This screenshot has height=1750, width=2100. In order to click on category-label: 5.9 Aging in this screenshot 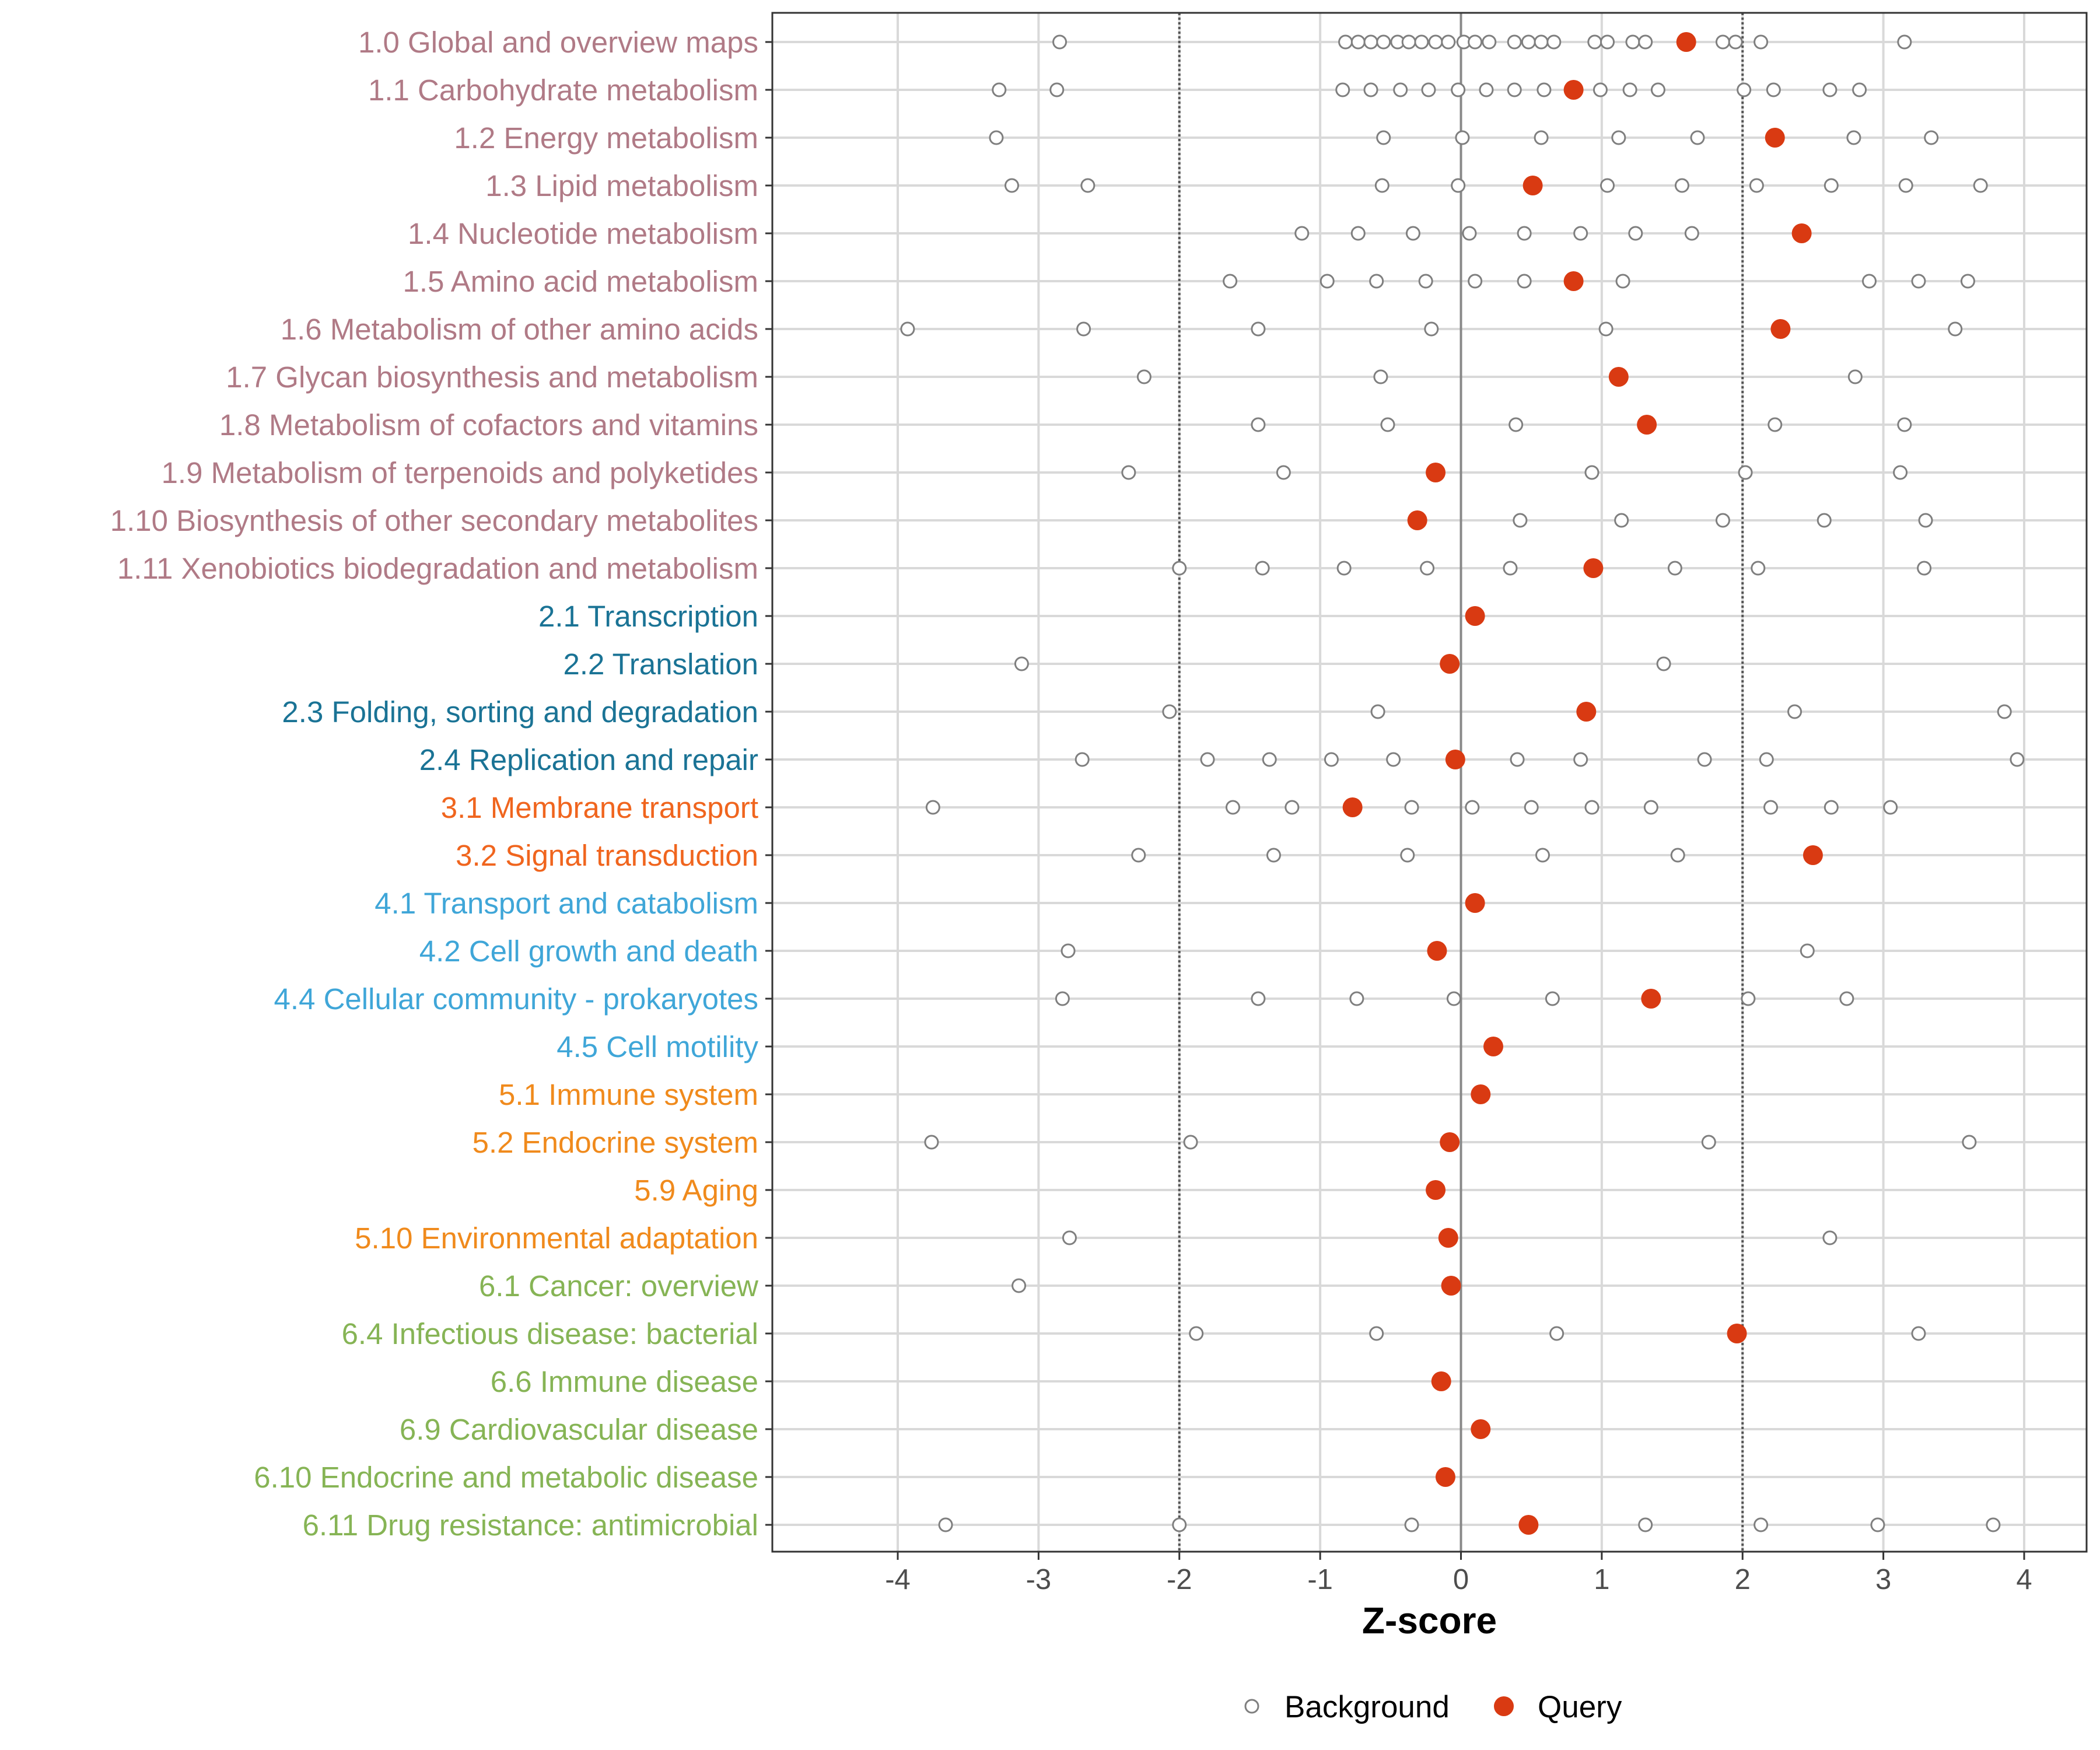, I will do `click(696, 1190)`.